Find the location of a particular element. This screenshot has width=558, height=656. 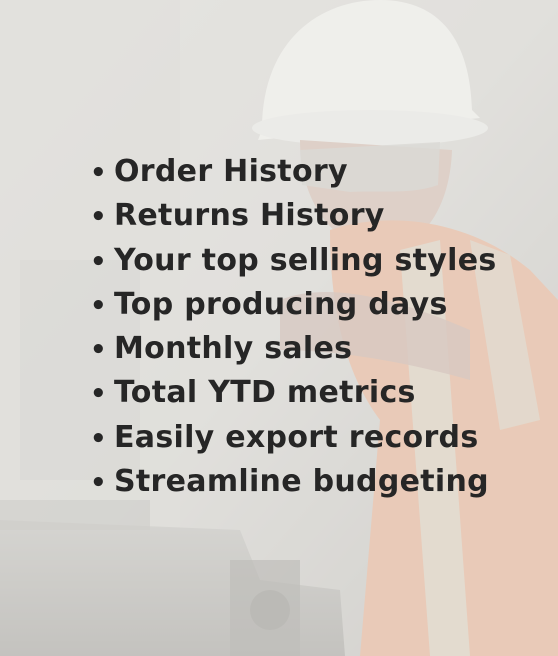

feature-item: • Order History is located at coordinates (293, 172).